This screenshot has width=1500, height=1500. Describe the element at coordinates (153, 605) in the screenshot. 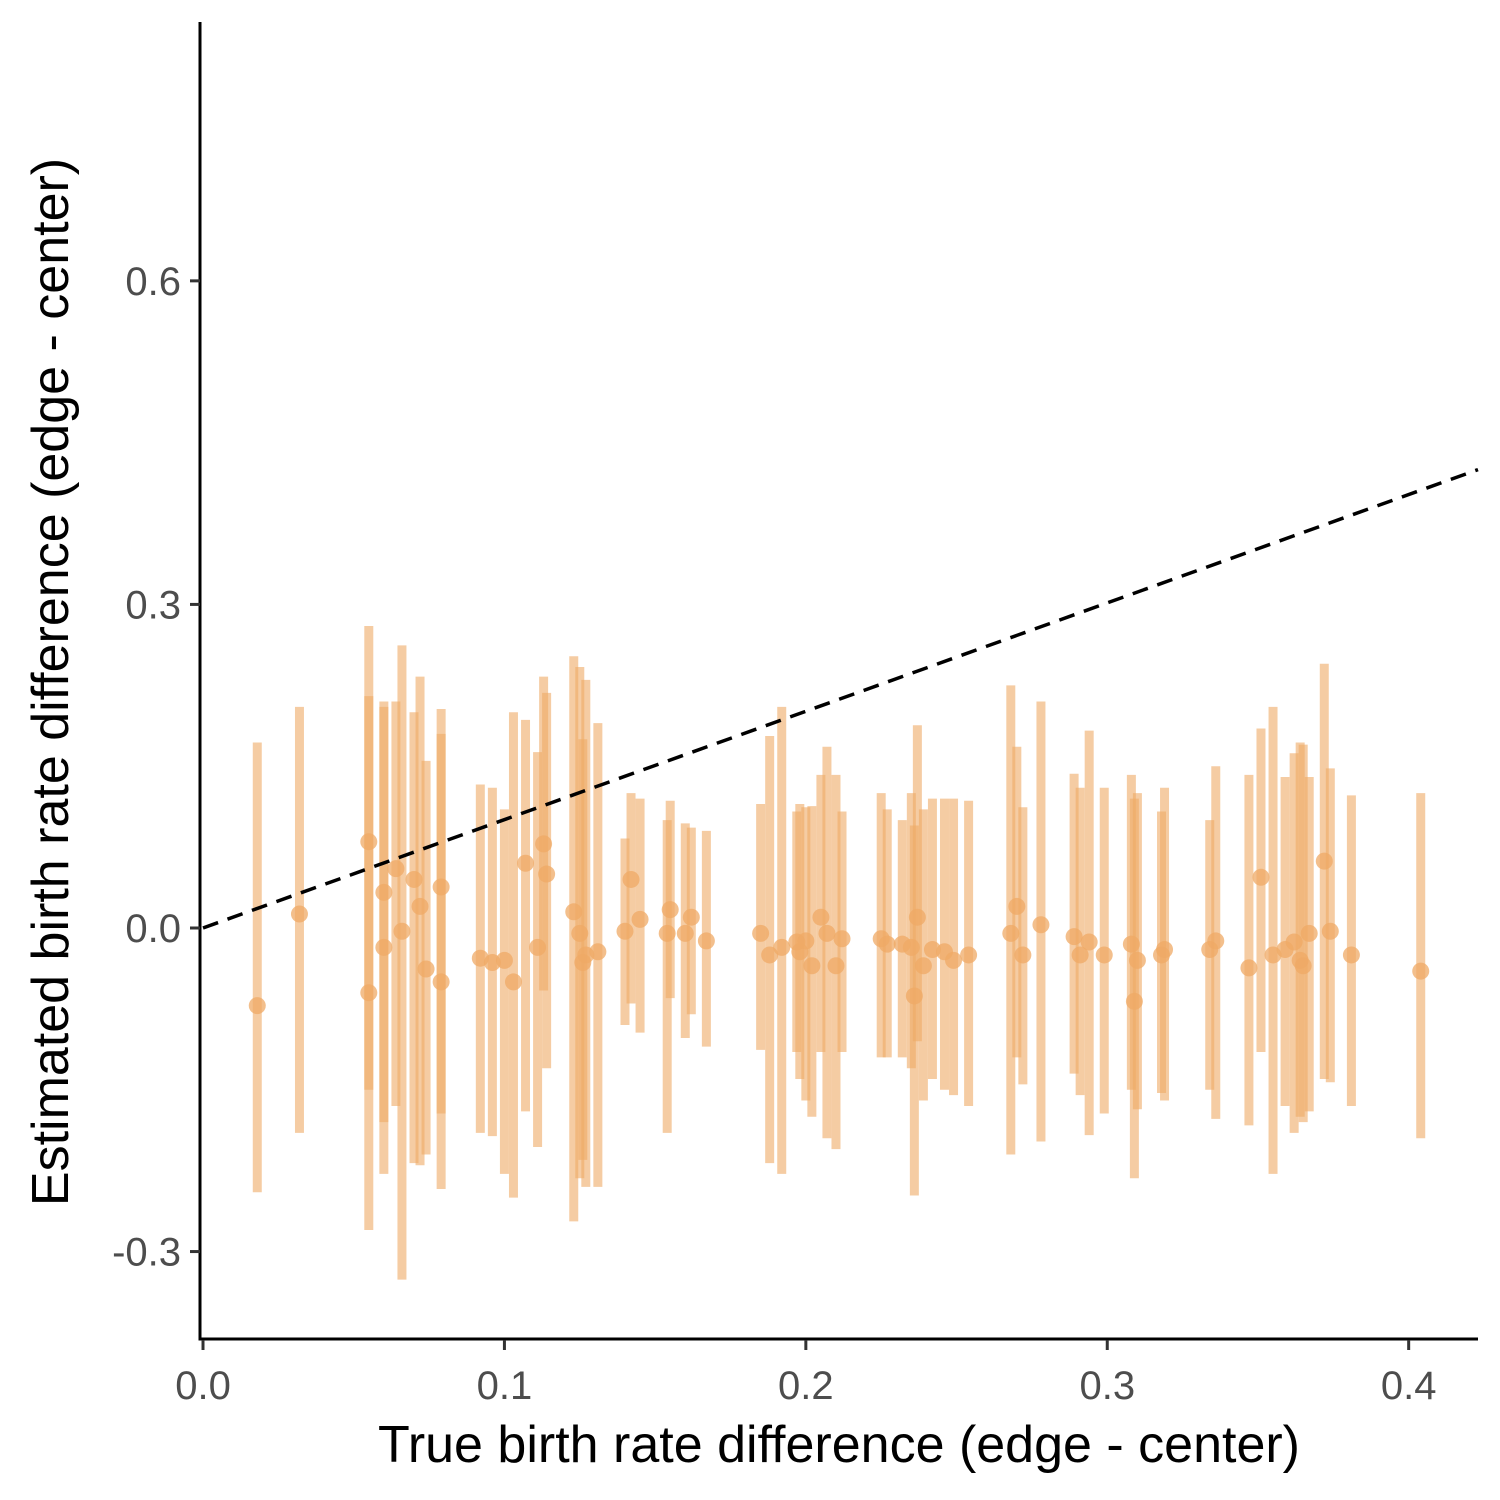

I see `y-tick-label: 0.3` at that location.